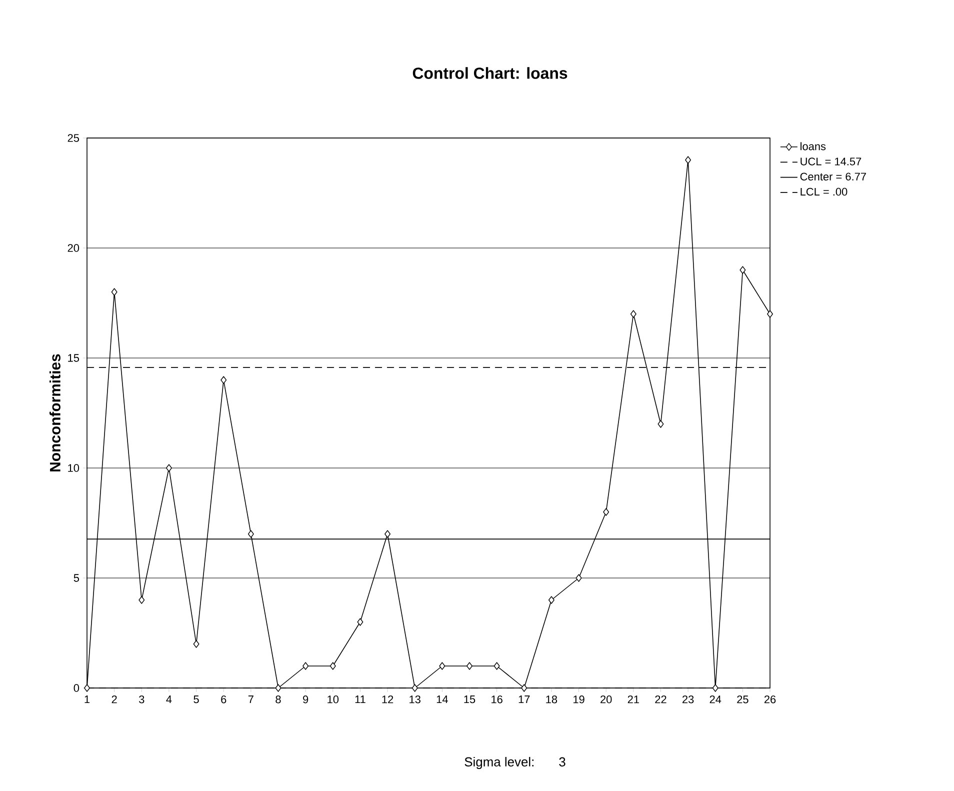 The image size is (954, 791). What do you see at coordinates (515, 763) in the screenshot?
I see `text: Sigma level: 3` at bounding box center [515, 763].